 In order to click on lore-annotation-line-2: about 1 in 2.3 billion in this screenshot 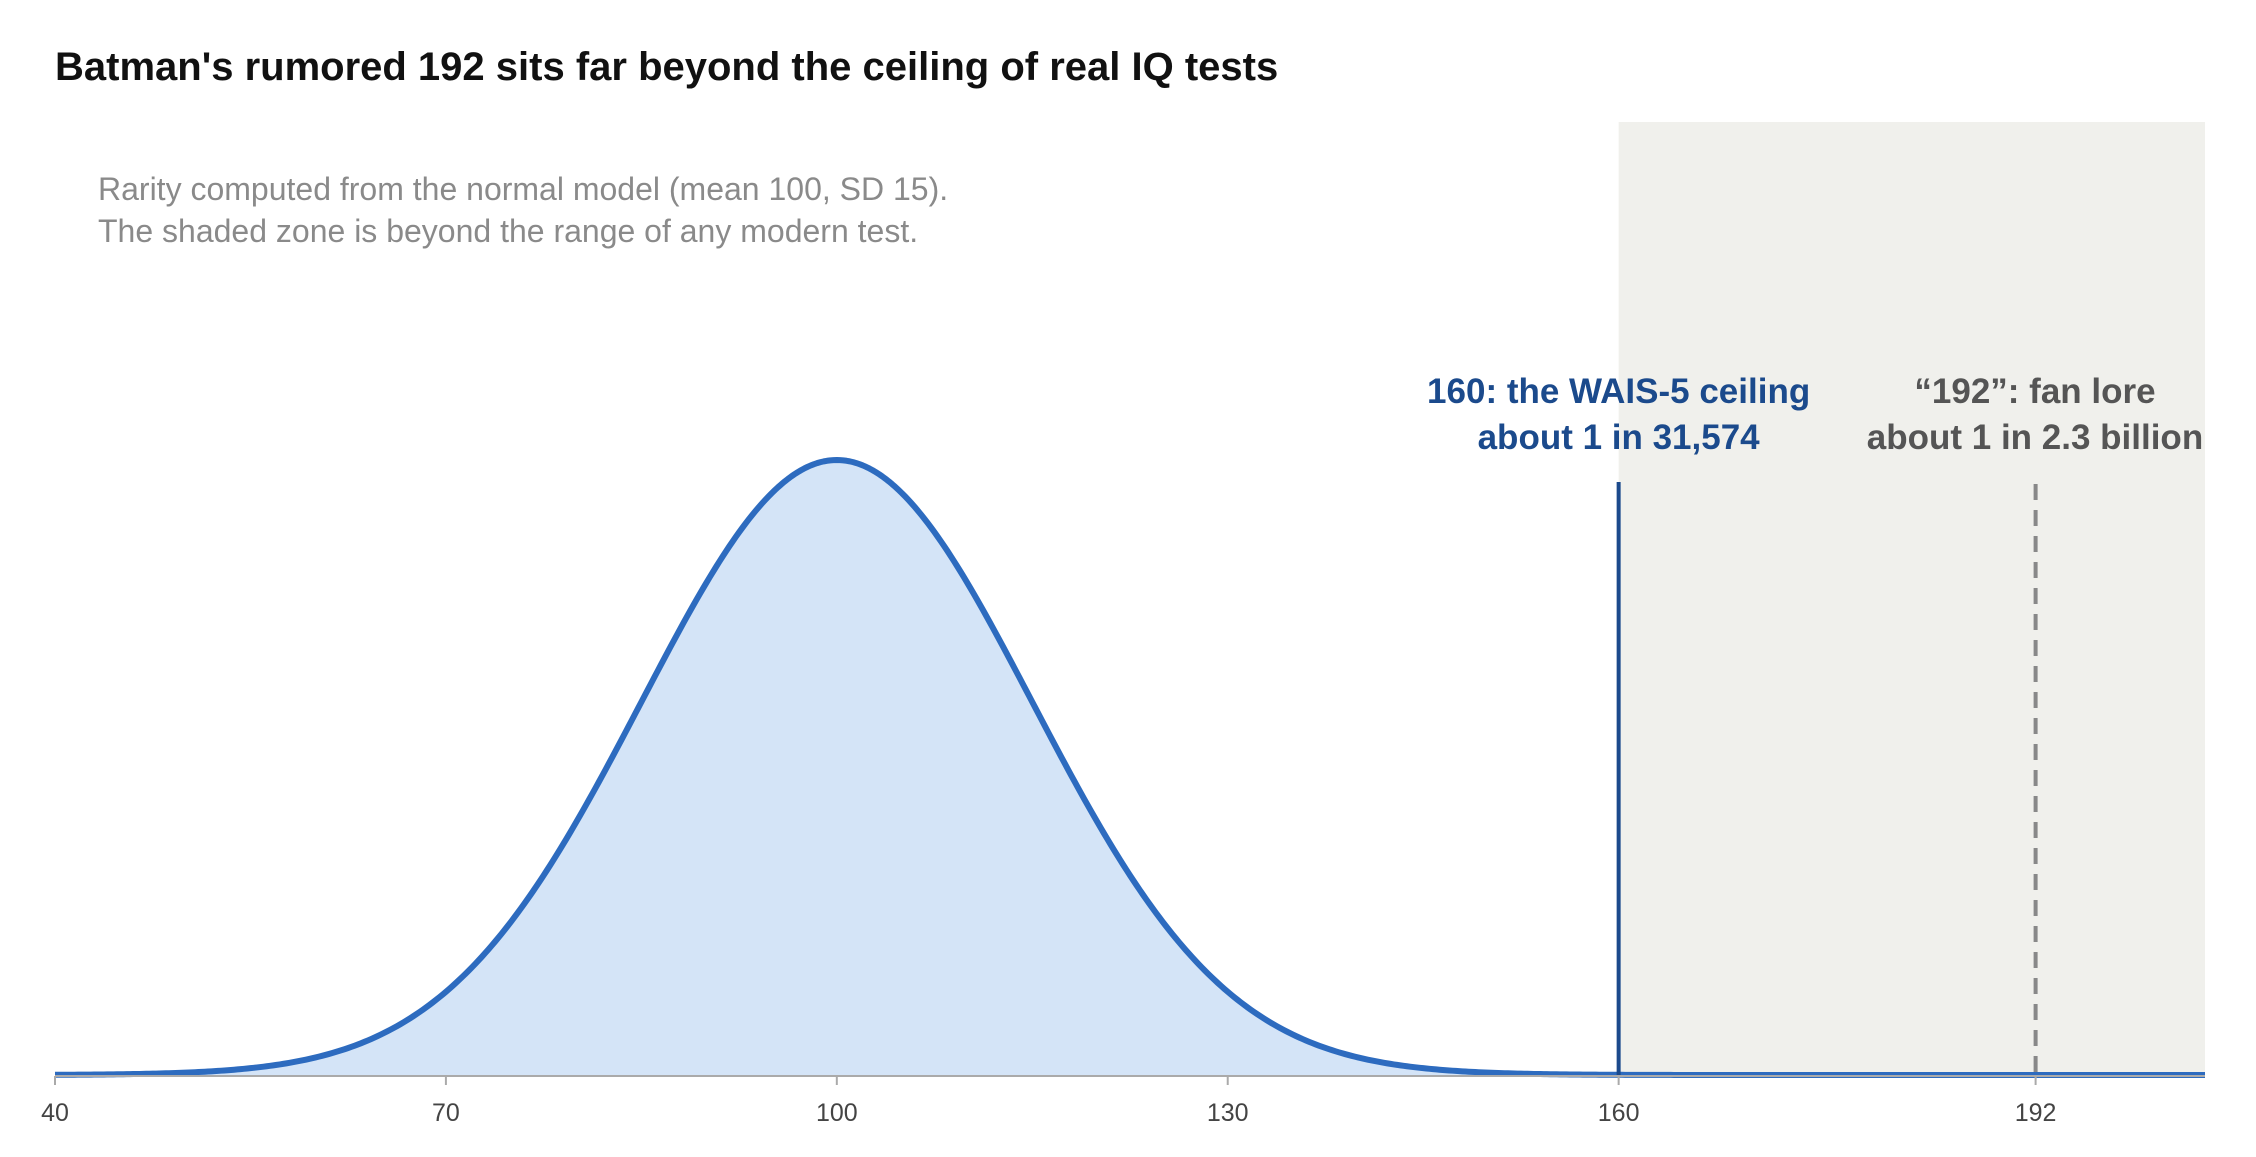, I will do `click(2035, 437)`.